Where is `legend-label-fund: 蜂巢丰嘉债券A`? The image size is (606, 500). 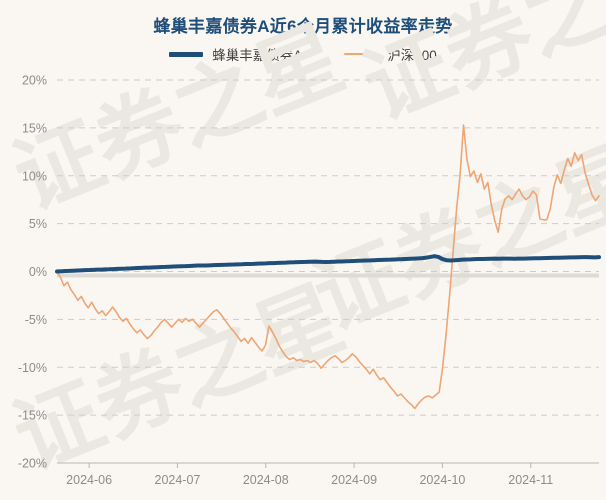 legend-label-fund: 蜂巢丰嘉债券A is located at coordinates (257, 55).